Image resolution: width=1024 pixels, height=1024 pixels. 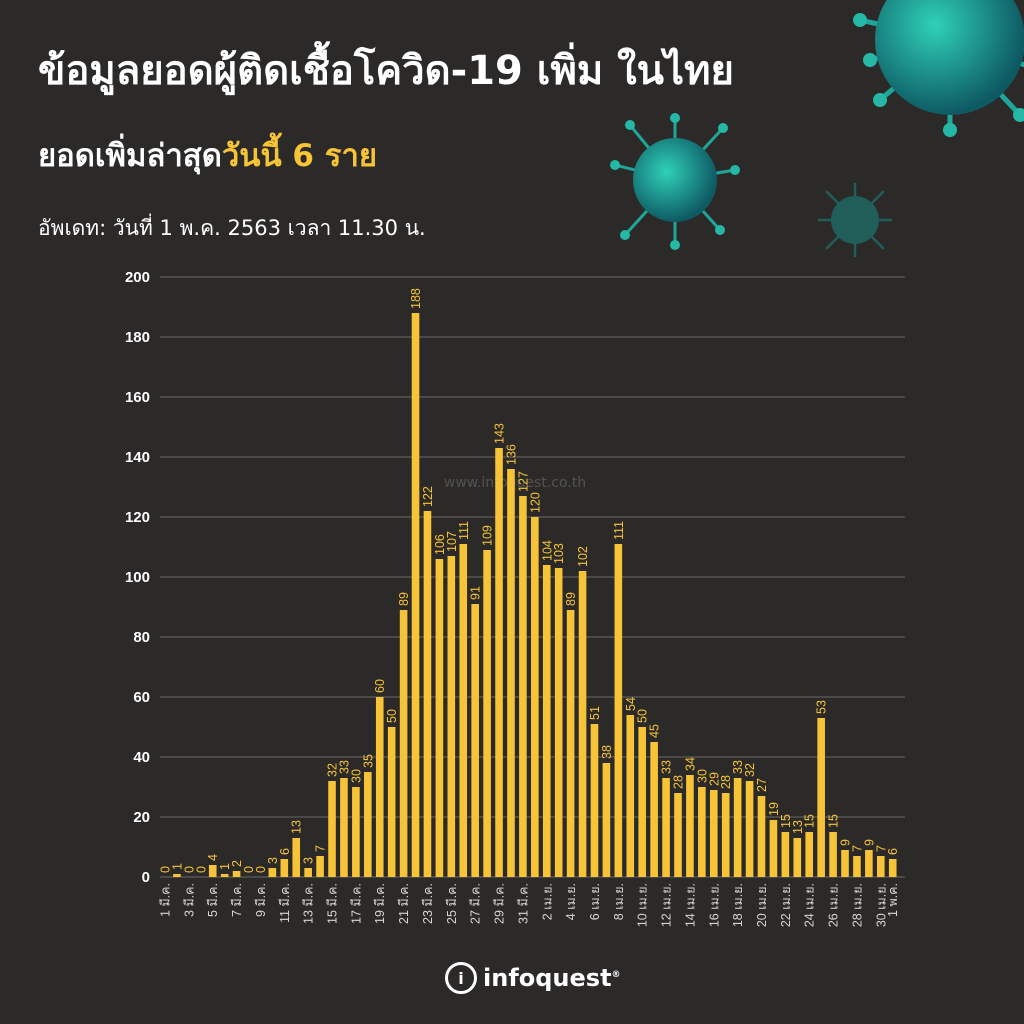 What do you see at coordinates (869, 842) in the screenshot?
I see `data-label: 9` at bounding box center [869, 842].